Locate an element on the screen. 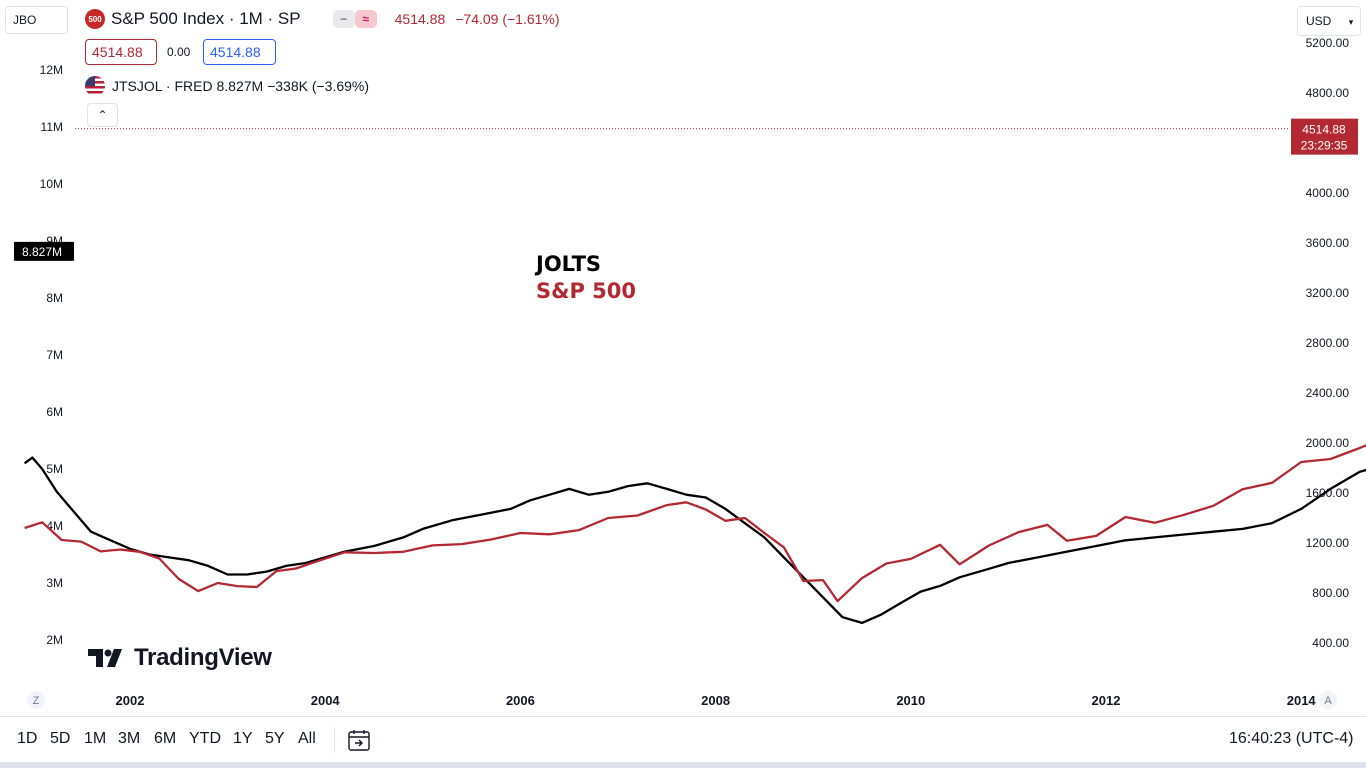 This screenshot has height=768, width=1366. left-axis-tick-label: 11M is located at coordinates (52, 127).